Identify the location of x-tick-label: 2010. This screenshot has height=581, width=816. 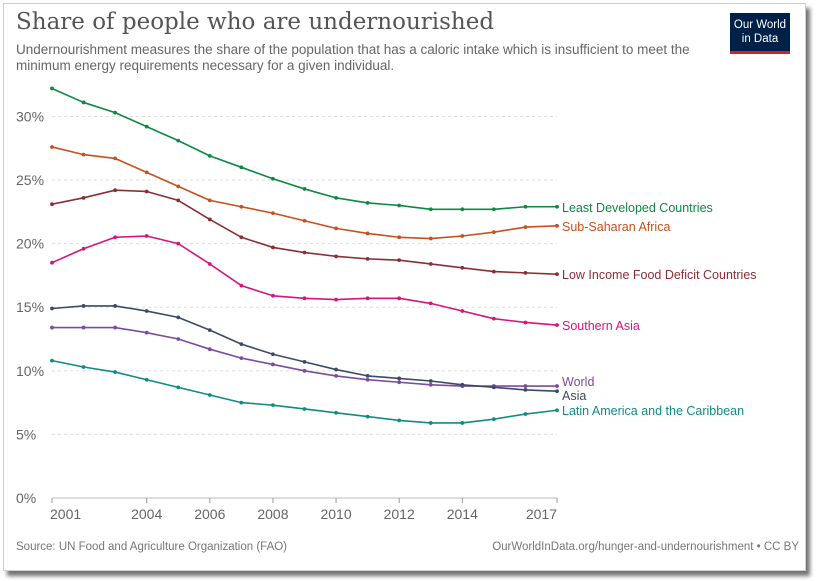
(335, 514).